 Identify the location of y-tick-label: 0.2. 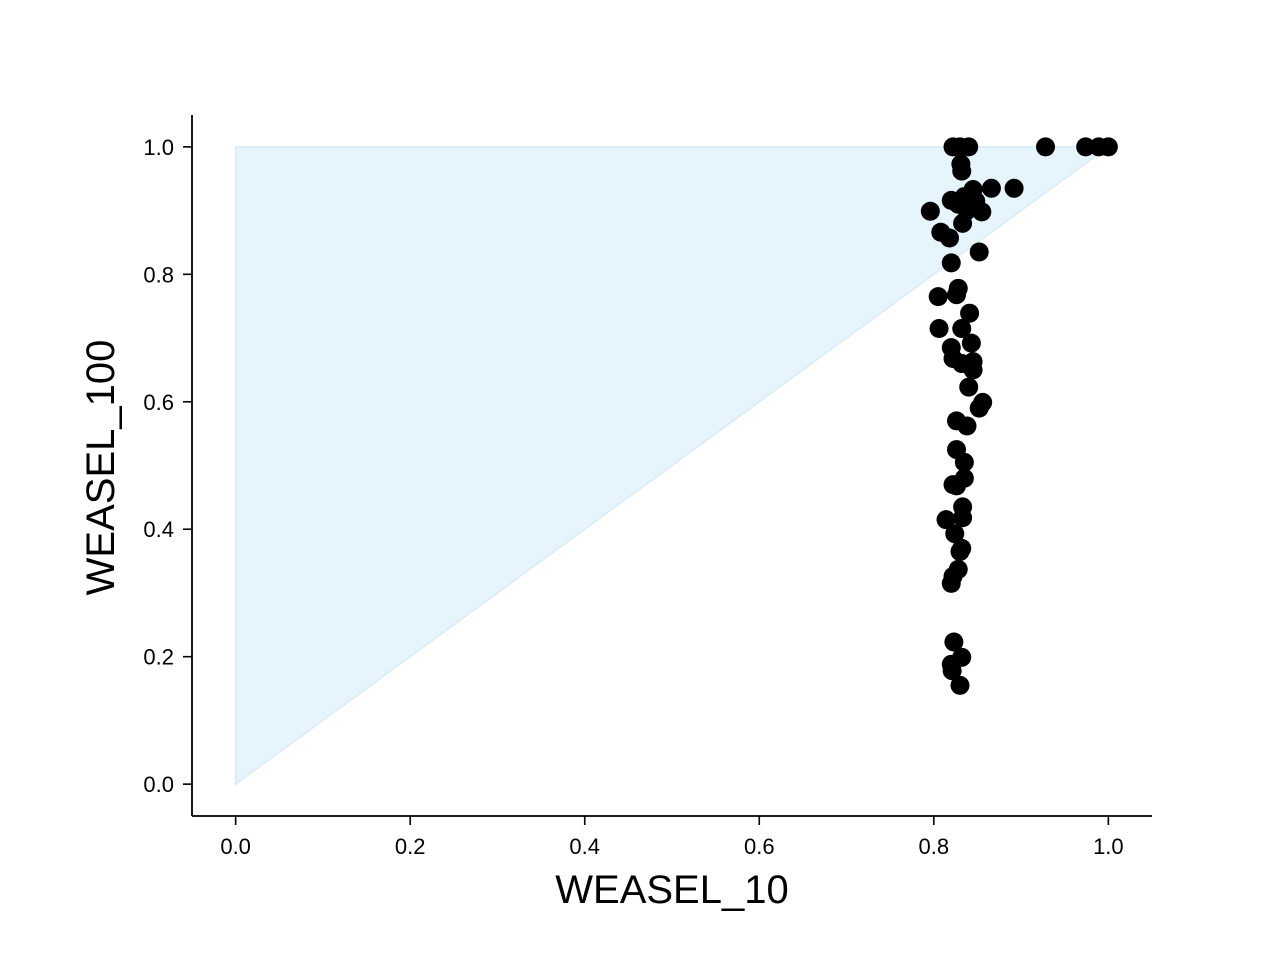
(158, 657).